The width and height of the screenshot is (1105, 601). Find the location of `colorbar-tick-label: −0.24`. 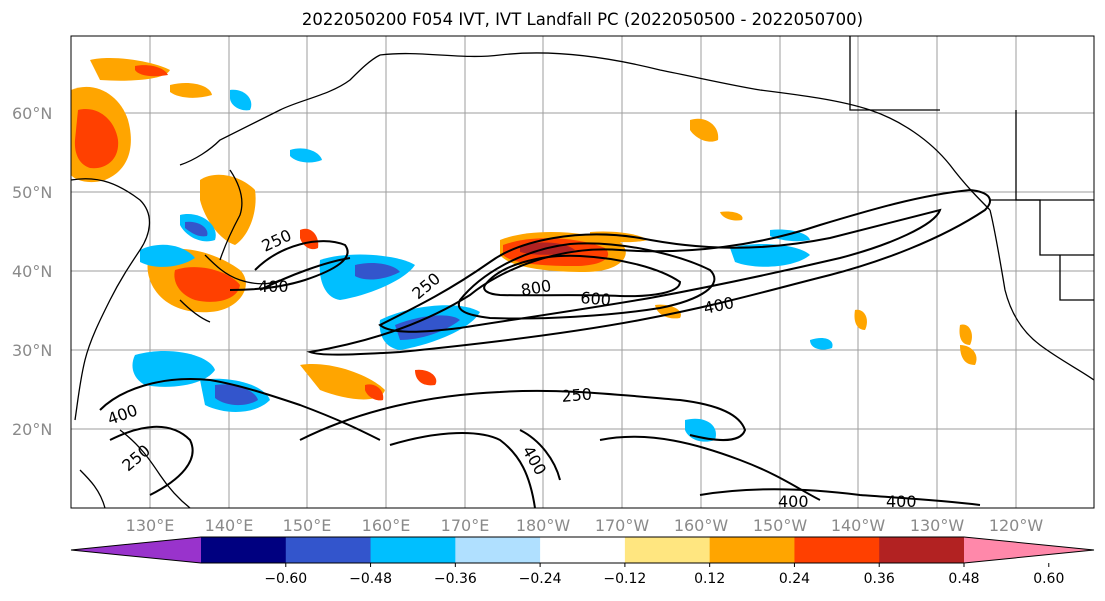

colorbar-tick-label: −0.24 is located at coordinates (540, 579).